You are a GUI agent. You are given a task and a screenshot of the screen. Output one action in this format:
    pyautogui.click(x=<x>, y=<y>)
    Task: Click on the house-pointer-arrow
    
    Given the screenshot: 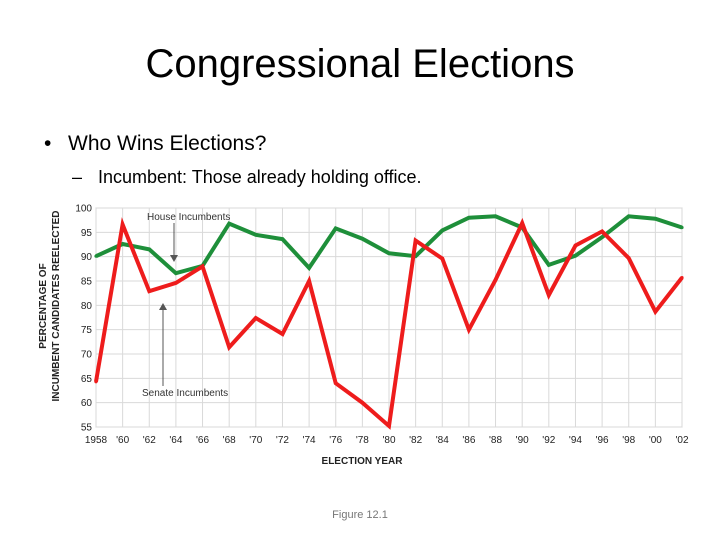 What is the action you would take?
    pyautogui.click(x=174, y=258)
    